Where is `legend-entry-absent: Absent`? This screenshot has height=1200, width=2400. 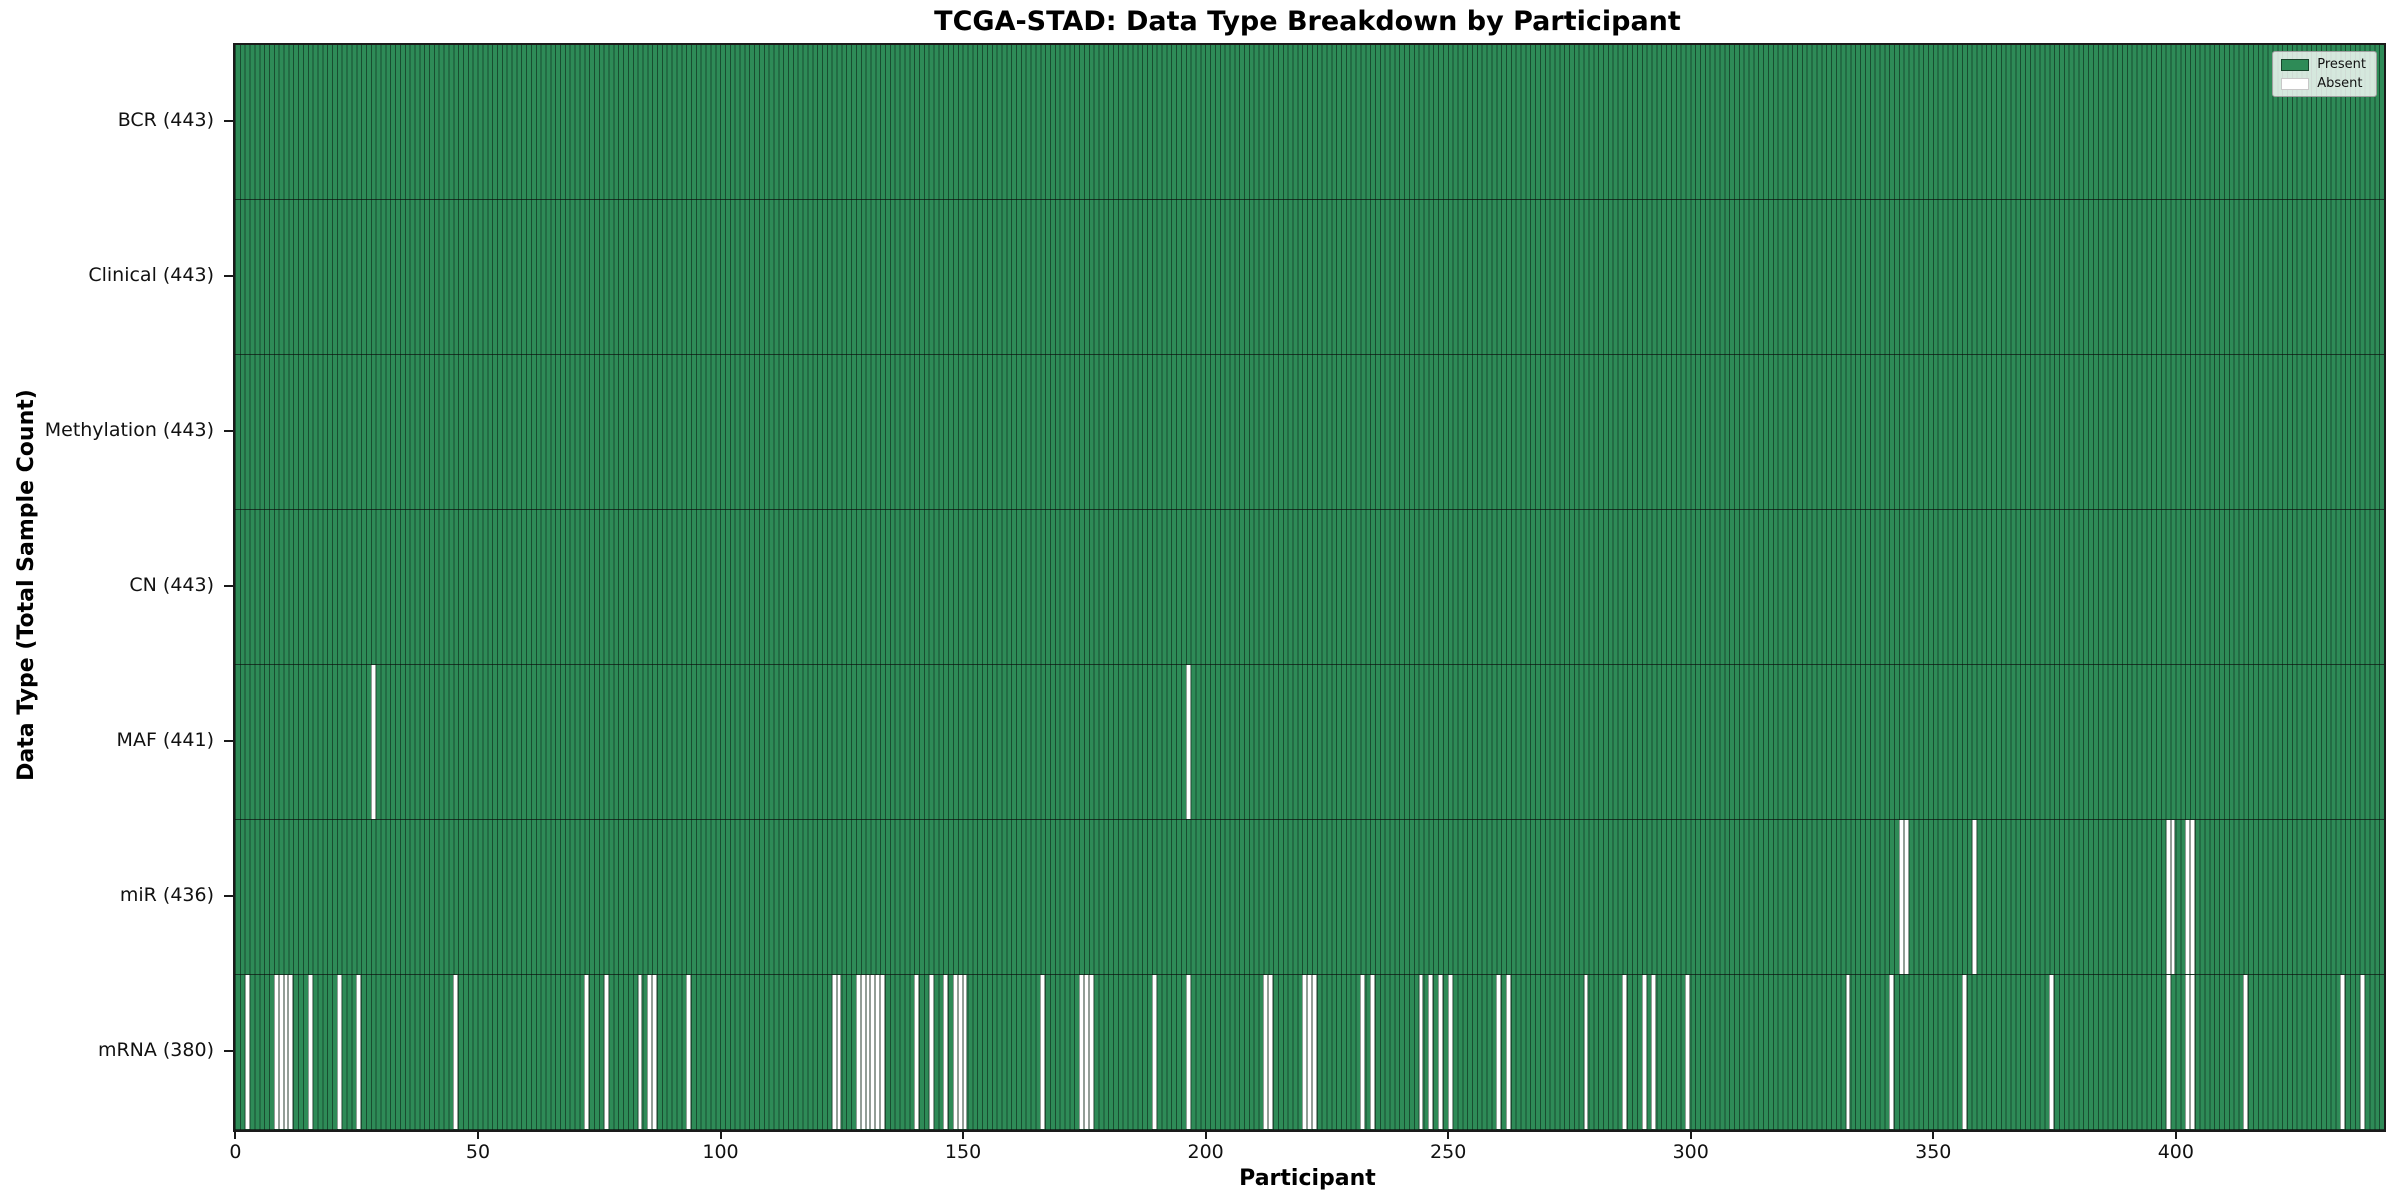 legend-entry-absent: Absent is located at coordinates (2323, 83).